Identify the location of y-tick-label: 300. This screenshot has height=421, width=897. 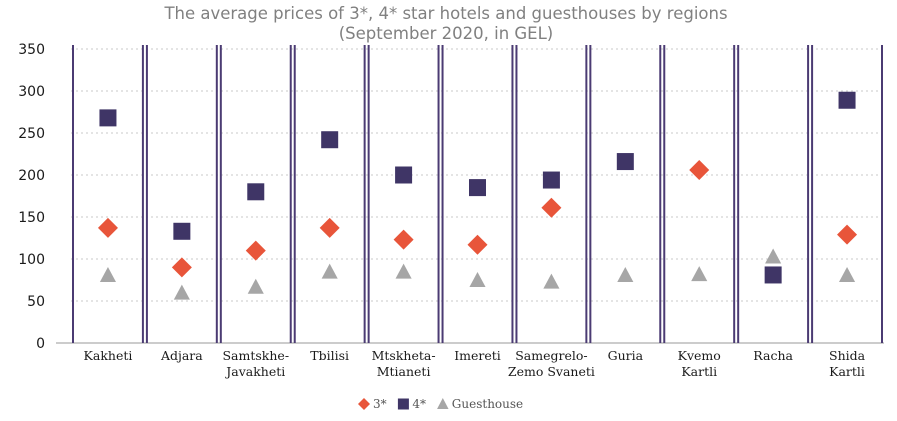
(31, 92).